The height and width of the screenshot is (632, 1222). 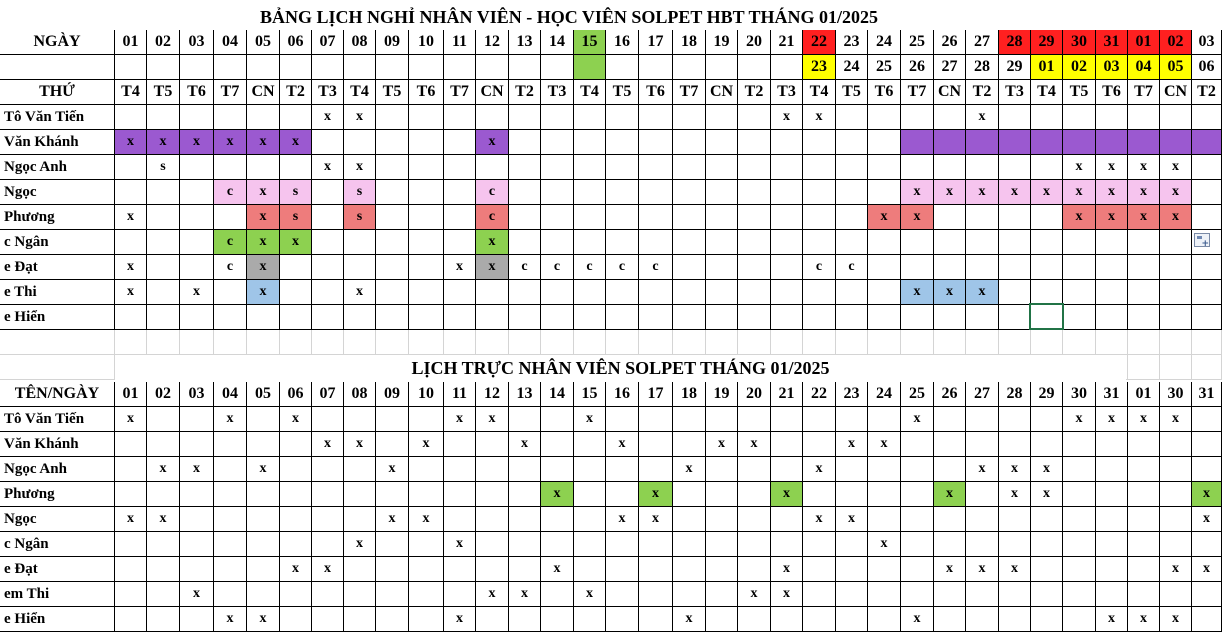 What do you see at coordinates (57, 92) in the screenshot?
I see `leave-weekday-label: THỨ` at bounding box center [57, 92].